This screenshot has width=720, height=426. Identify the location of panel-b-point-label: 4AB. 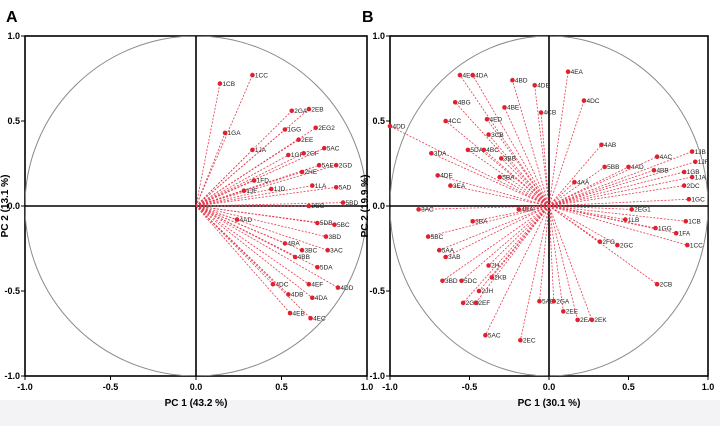
(610, 145).